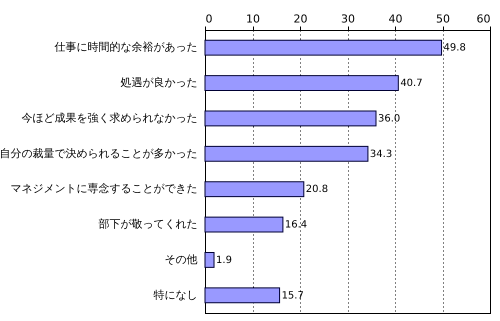 The width and height of the screenshot is (500, 321). Describe the element at coordinates (483, 19) in the screenshot. I see `x-tick-label: 60` at that location.